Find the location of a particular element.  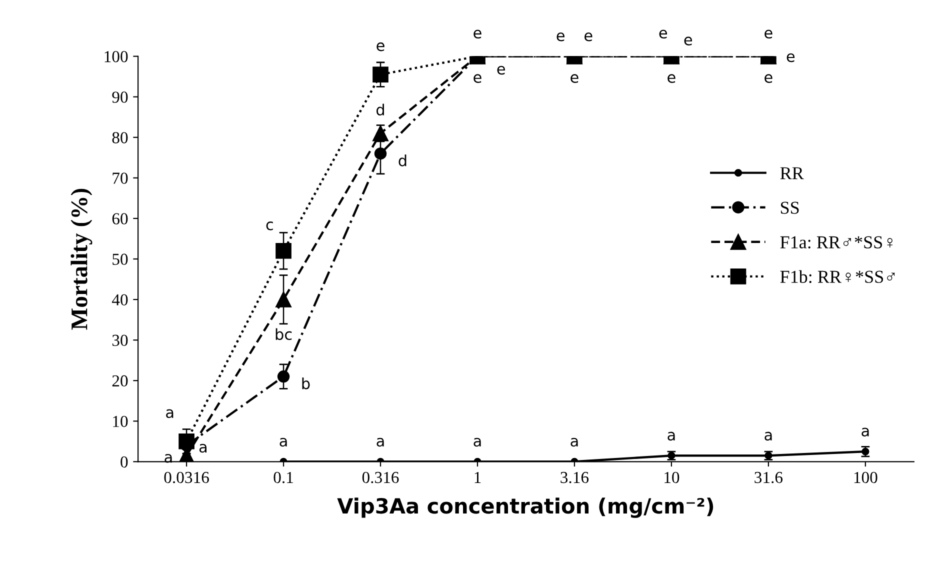

x-tick-label: 0.316 is located at coordinates (380, 478).